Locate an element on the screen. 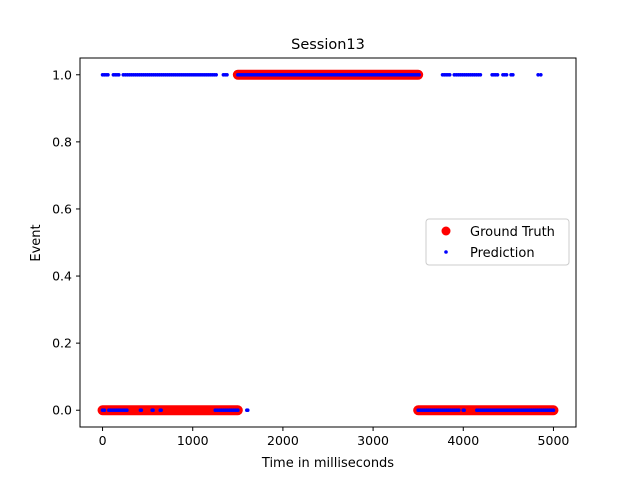 This screenshot has height=484, width=640. y-axis-label: Event is located at coordinates (36, 242).